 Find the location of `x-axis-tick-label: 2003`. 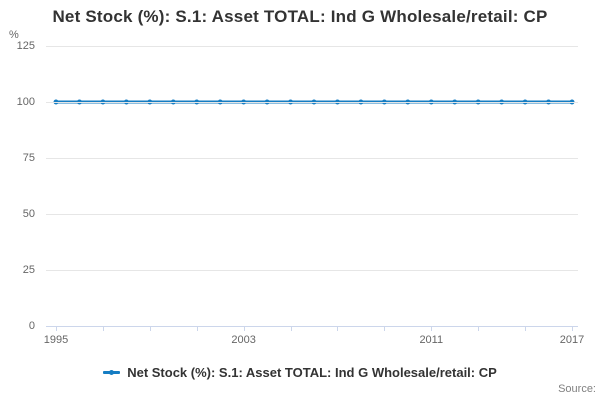

x-axis-tick-label: 2003 is located at coordinates (243, 340).